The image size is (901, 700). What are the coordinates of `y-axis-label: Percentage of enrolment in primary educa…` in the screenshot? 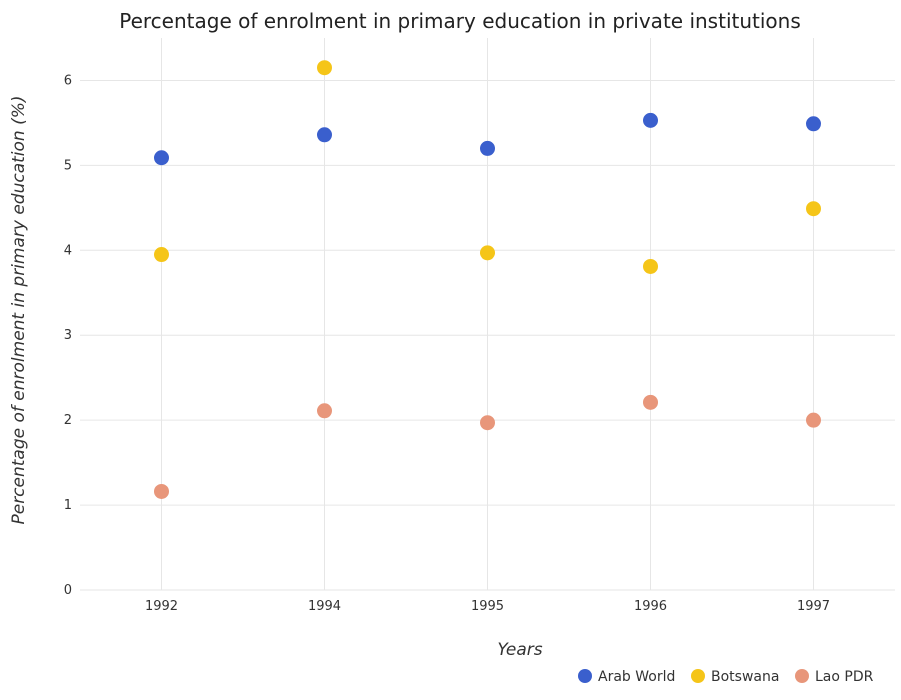 It's located at (19, 309).